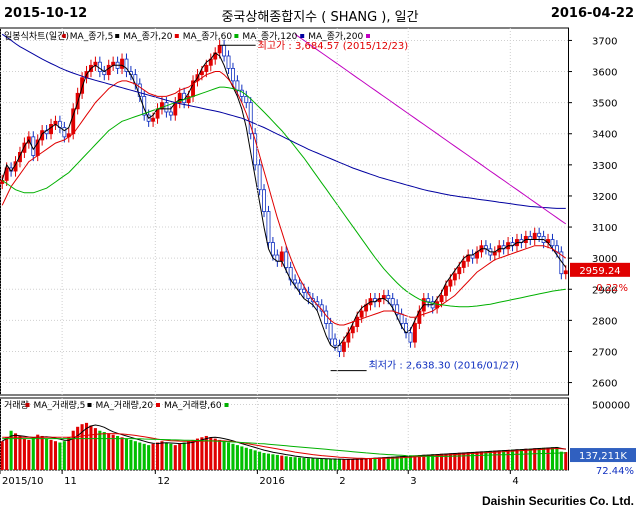 Image resolution: width=640 pixels, height=512 pixels. What do you see at coordinates (604, 228) in the screenshot?
I see `price-tick-label: 3100` at bounding box center [604, 228].